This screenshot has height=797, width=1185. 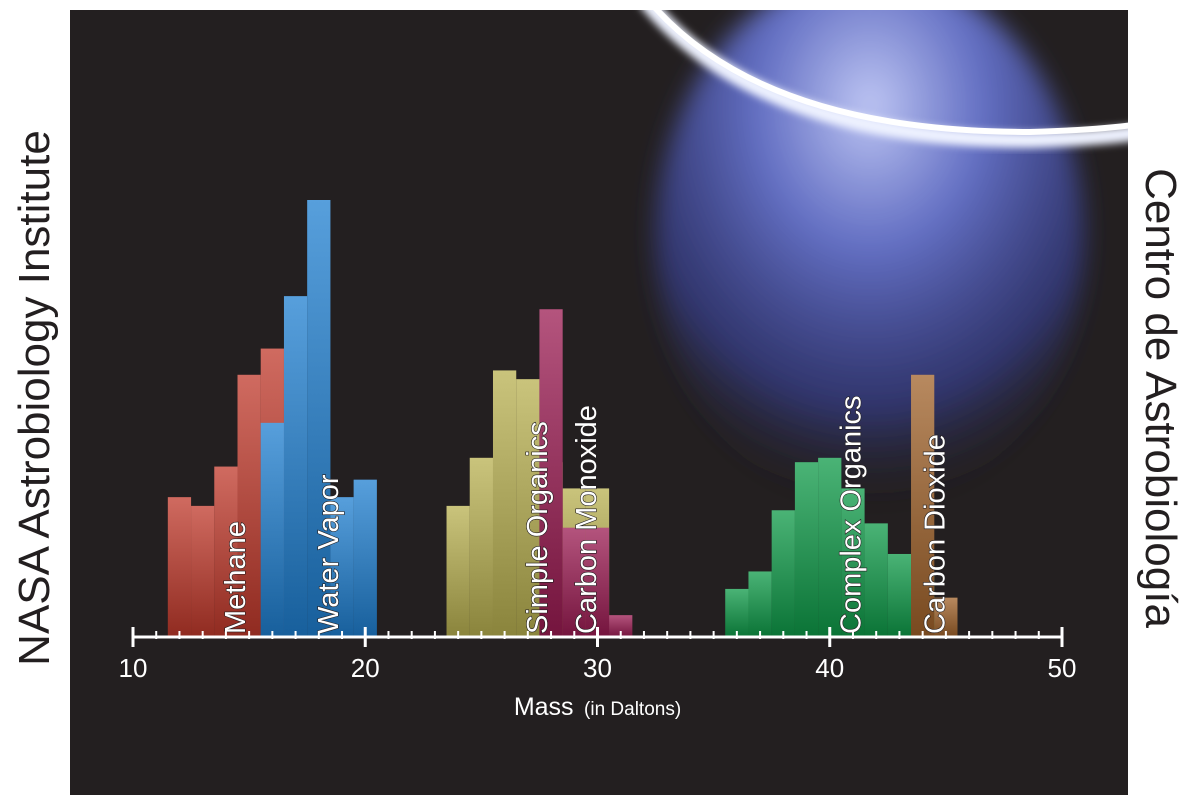 What do you see at coordinates (236, 577) in the screenshot?
I see `label-methane: Methane` at bounding box center [236, 577].